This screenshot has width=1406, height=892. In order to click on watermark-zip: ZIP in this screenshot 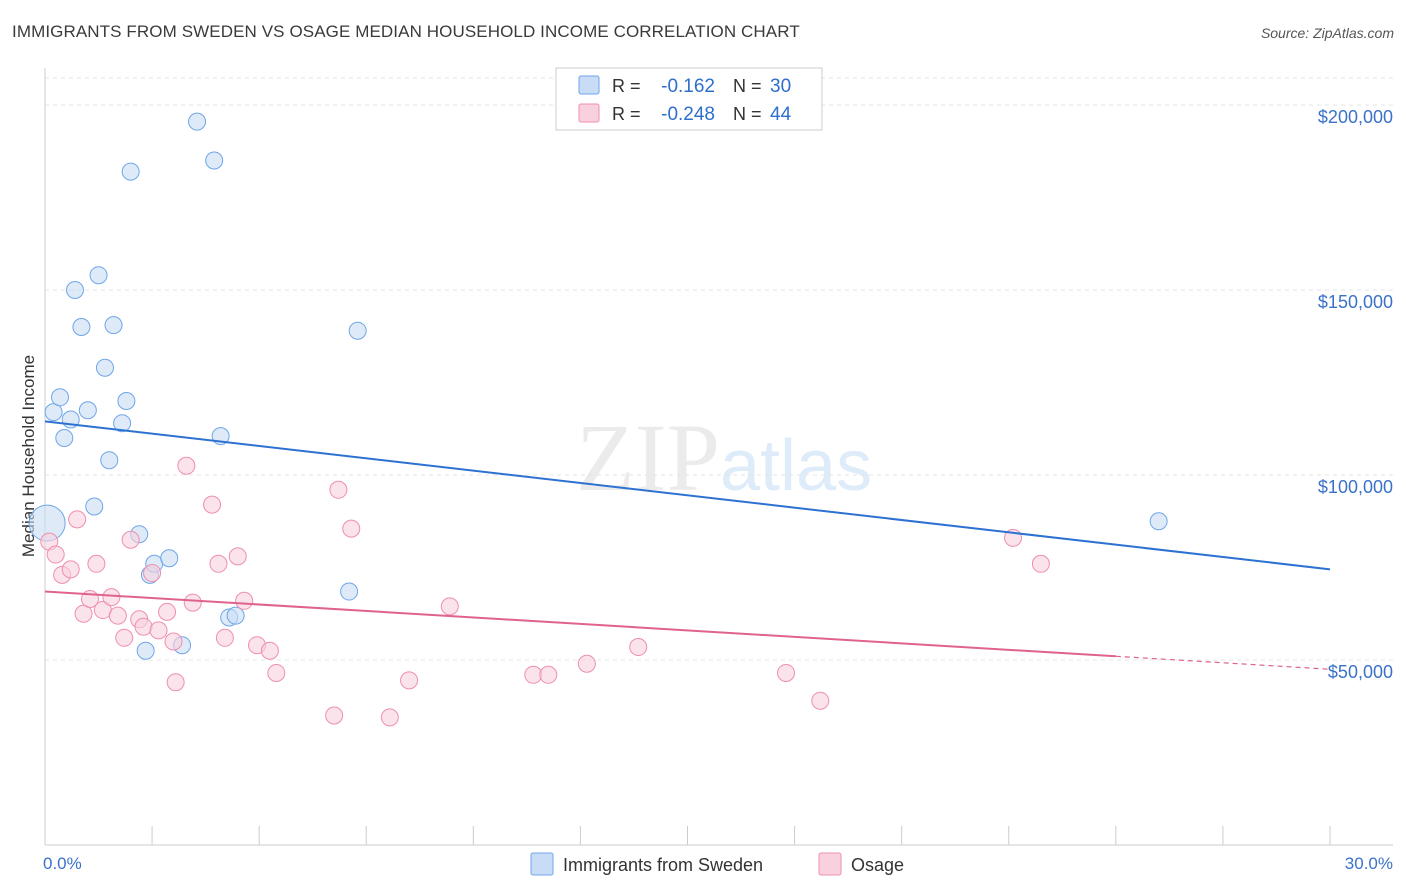, I will do `click(648, 457)`.